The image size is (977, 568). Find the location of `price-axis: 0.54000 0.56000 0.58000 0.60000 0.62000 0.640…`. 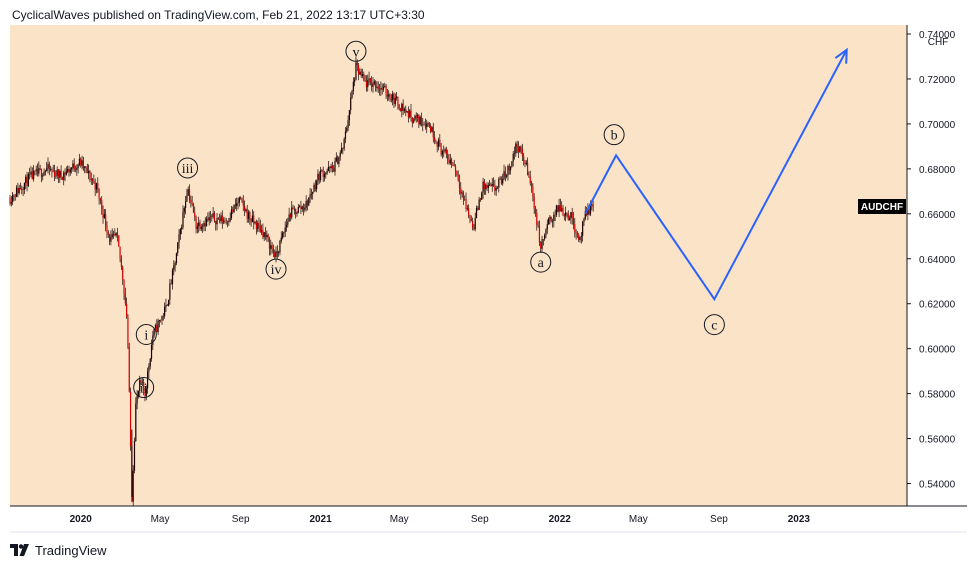

price-axis: 0.54000 0.56000 0.58000 0.60000 0.62000 0.640… is located at coordinates (931, 260).